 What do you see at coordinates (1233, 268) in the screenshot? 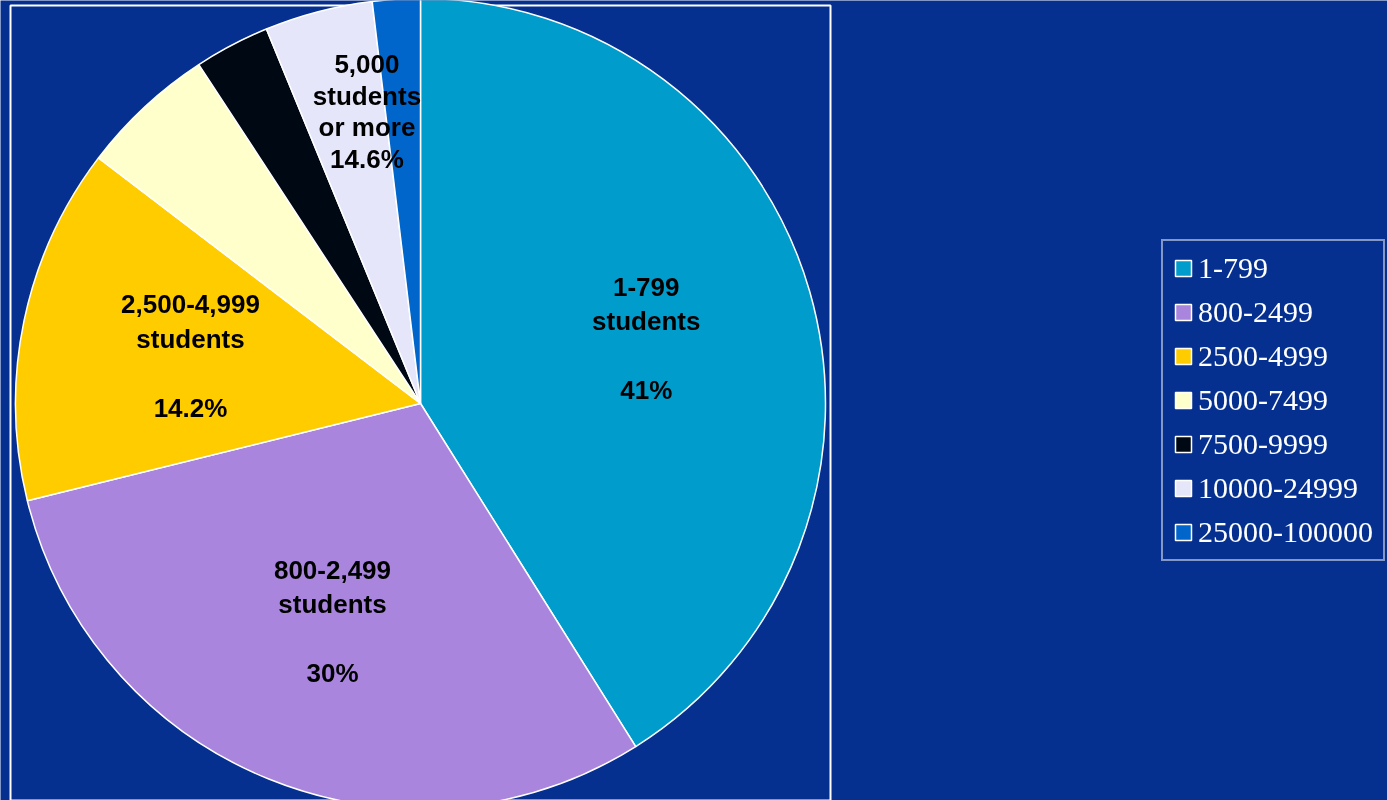
I see `legend-label: 1-799` at bounding box center [1233, 268].